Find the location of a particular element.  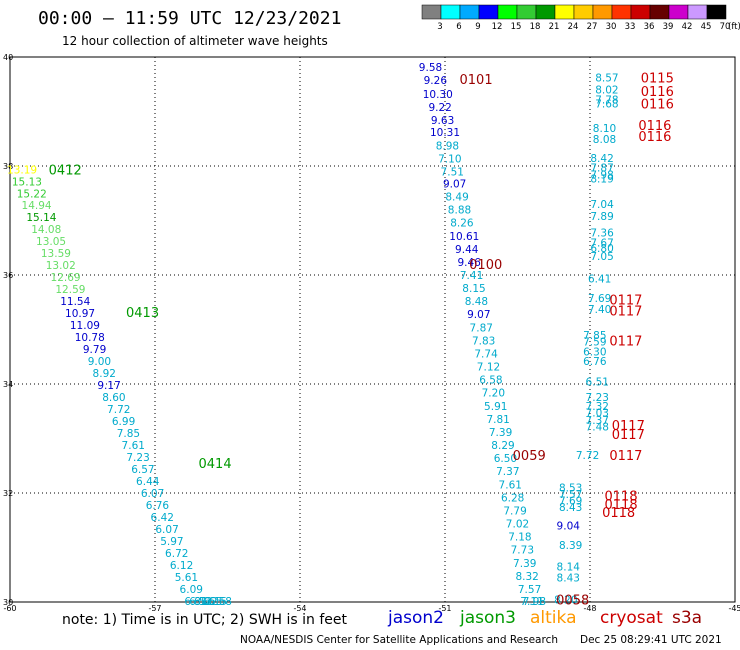

wave-height-point: 7.48 is located at coordinates (597, 428).